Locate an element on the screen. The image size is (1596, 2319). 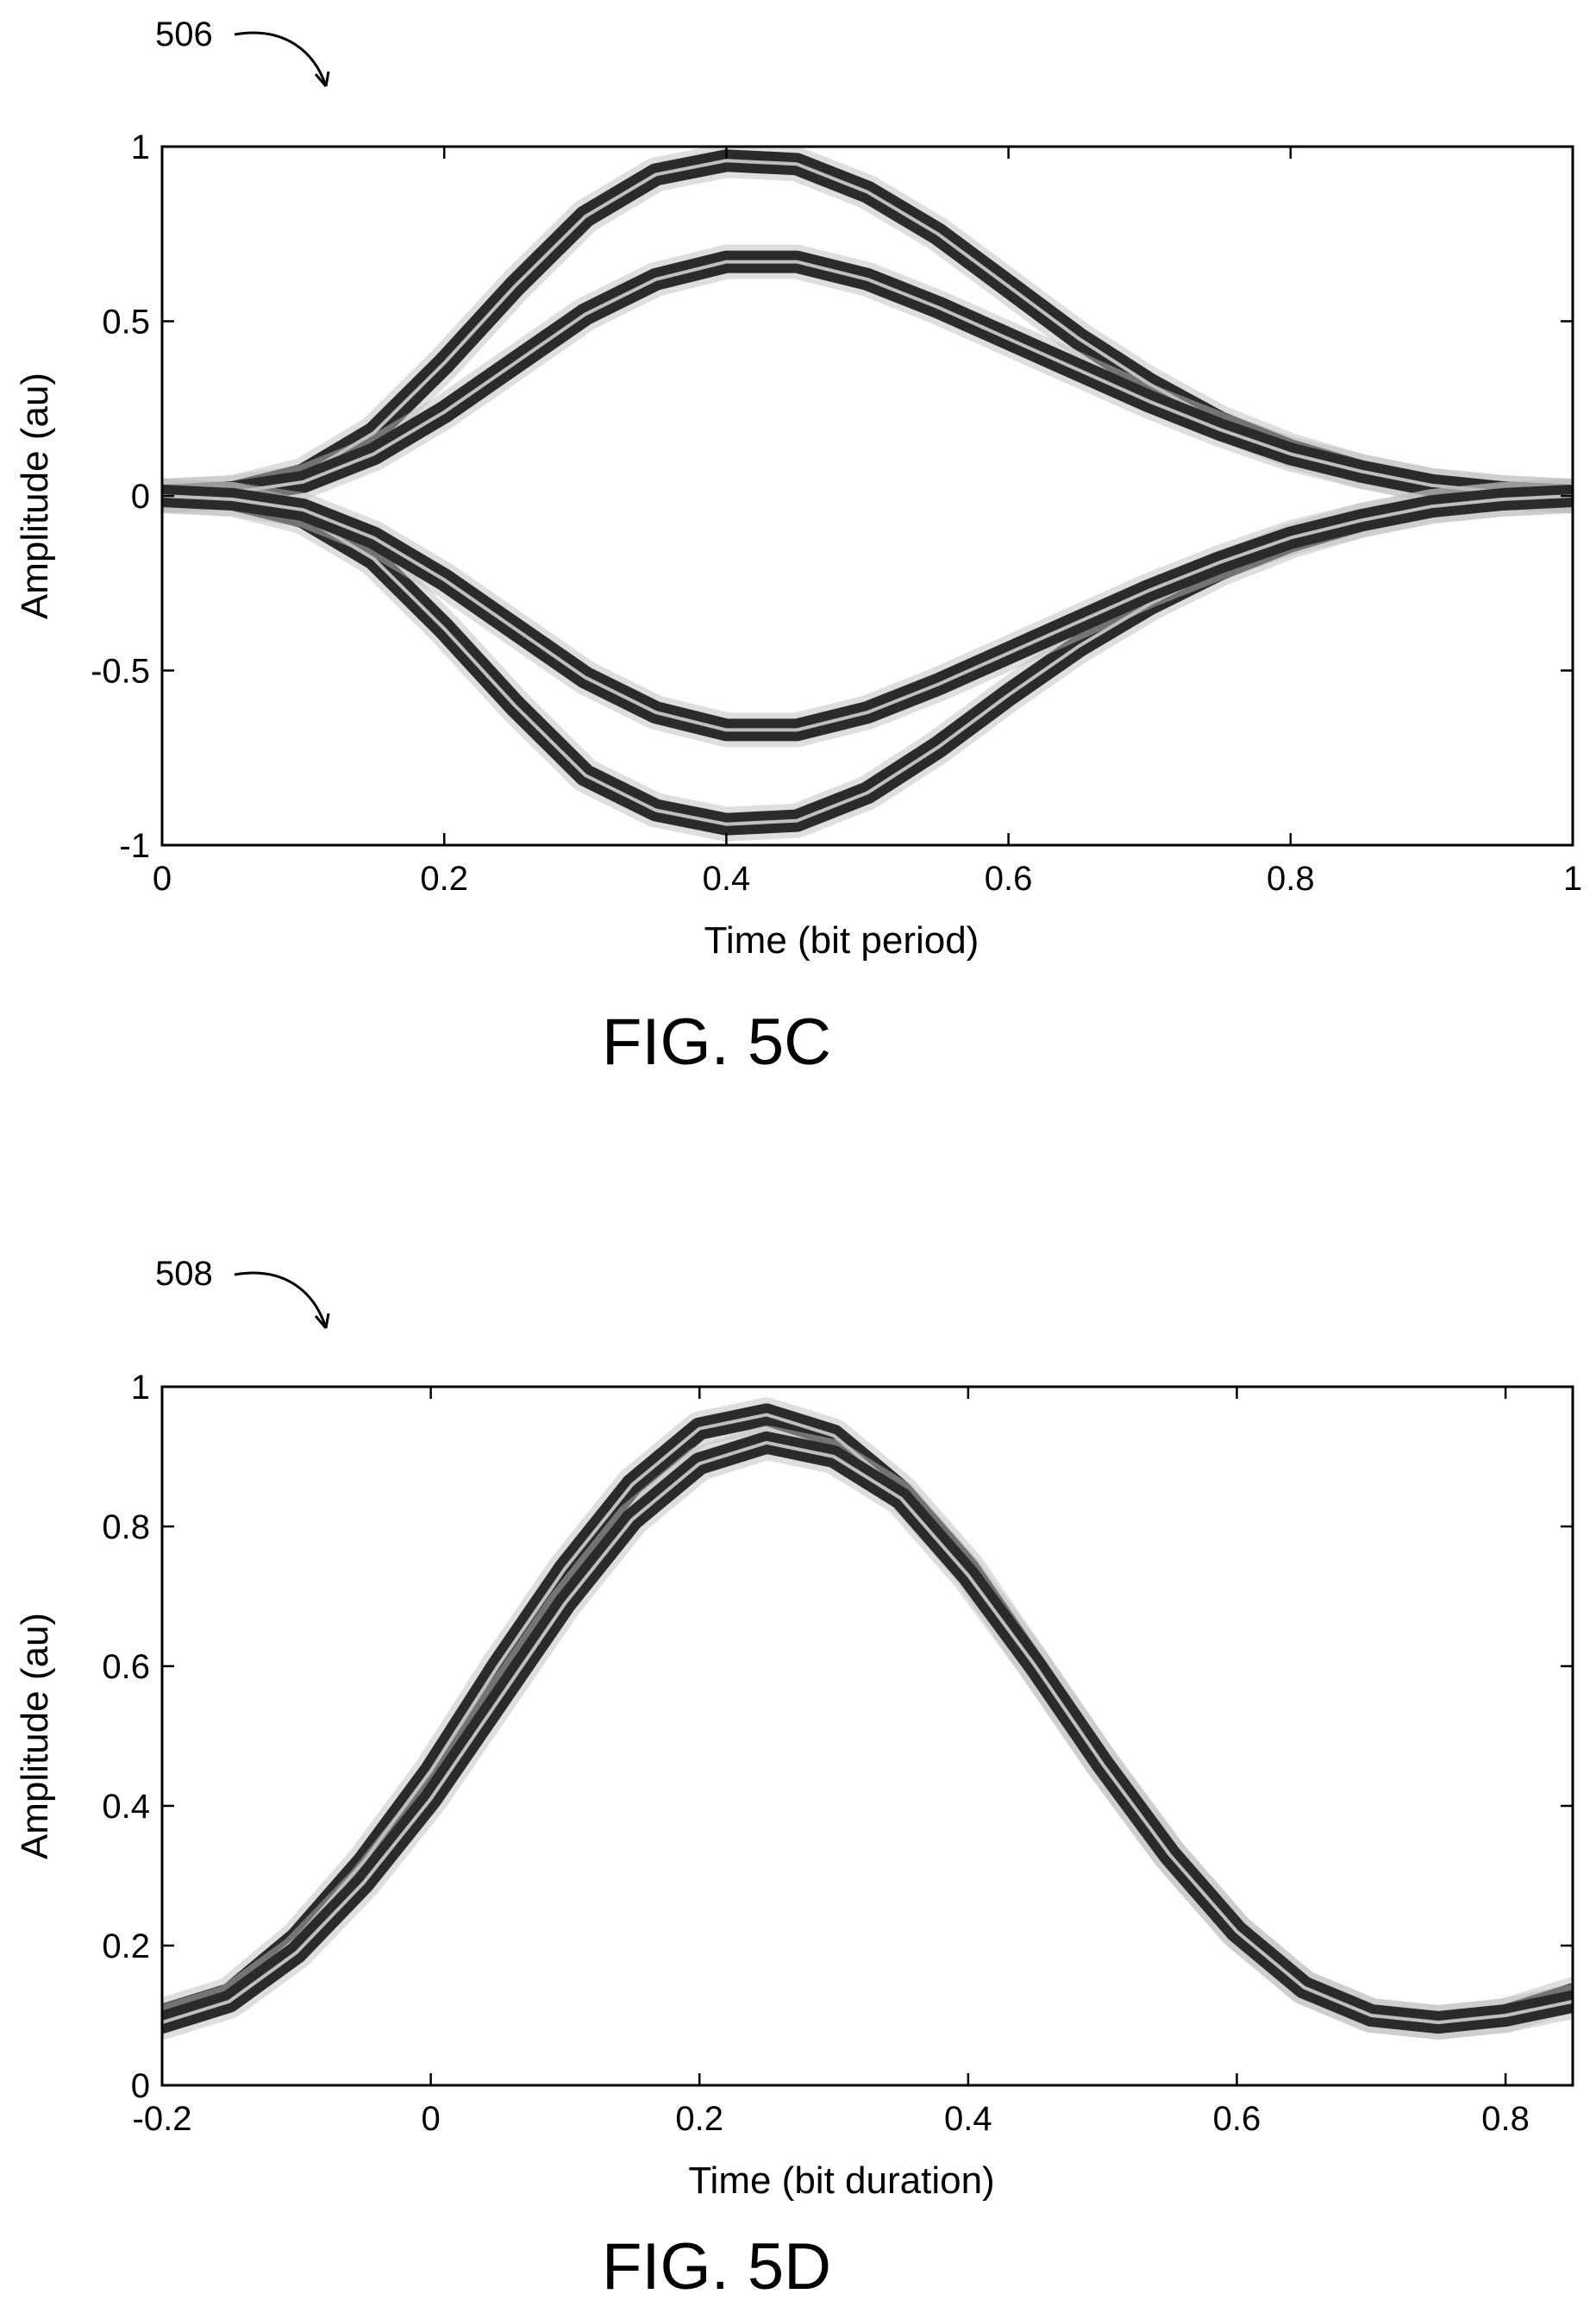
y-tick-label: -0.5 is located at coordinates (120, 672).